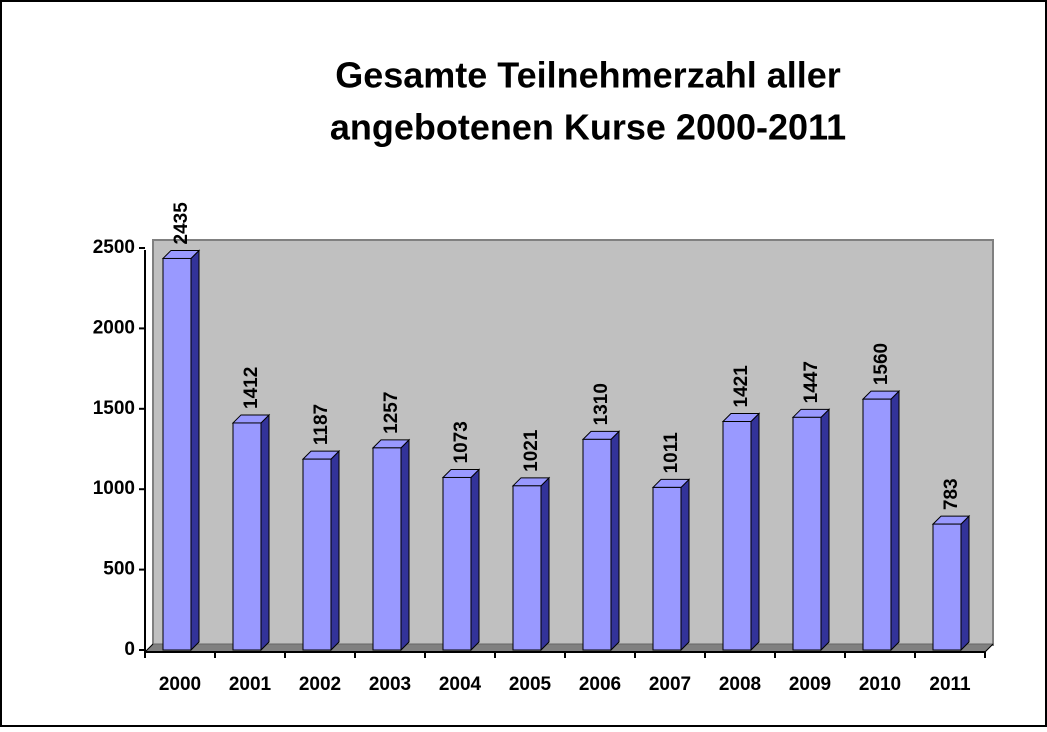 This screenshot has width=1047, height=732. What do you see at coordinates (461, 442) in the screenshot?
I see `value-label: 1073` at bounding box center [461, 442].